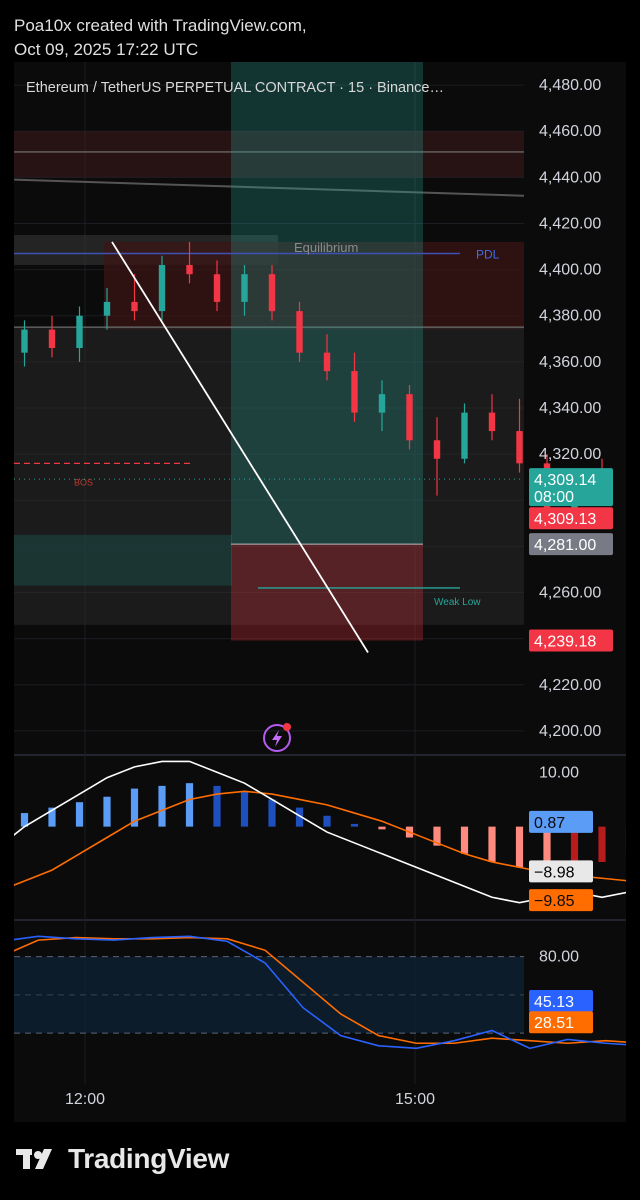 This screenshot has width=640, height=1200. Describe the element at coordinates (269, 154) in the screenshot. I see `supply-zone-top` at that location.